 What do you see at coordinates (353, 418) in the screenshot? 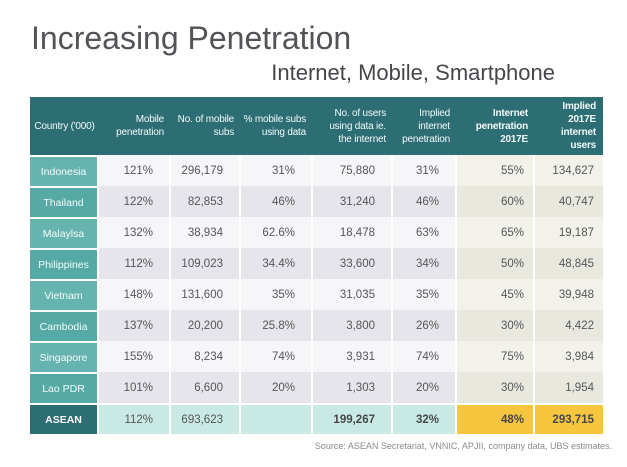
I see `table-cell: 199,267` at bounding box center [353, 418].